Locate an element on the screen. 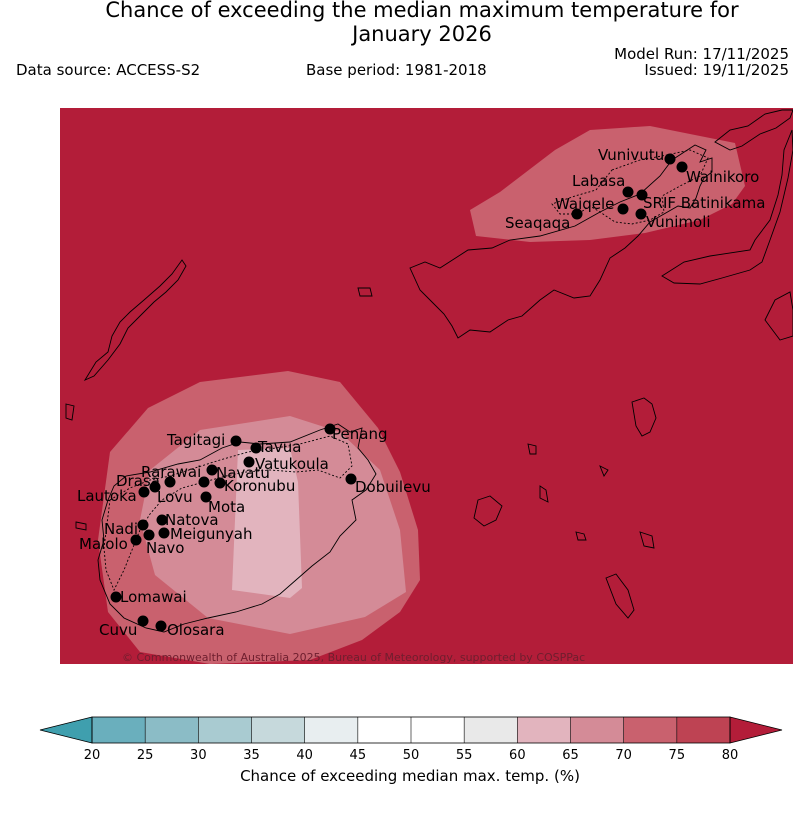  station-marker-vunimoli is located at coordinates (641, 214).